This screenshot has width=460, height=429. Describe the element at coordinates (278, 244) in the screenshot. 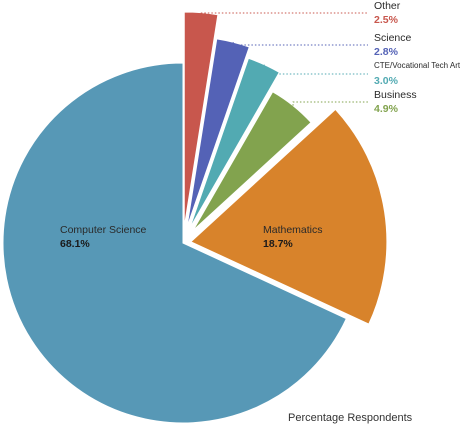

I see `slice-value-mathematics: 18.7%` at that location.